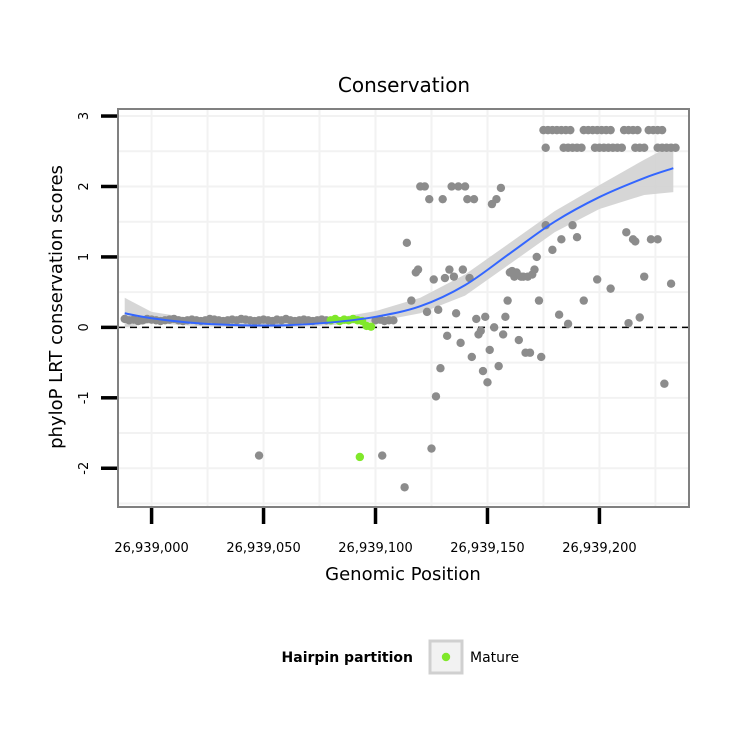 The image size is (750, 750). I want to click on y-tick-label: 3, so click(84, 116).